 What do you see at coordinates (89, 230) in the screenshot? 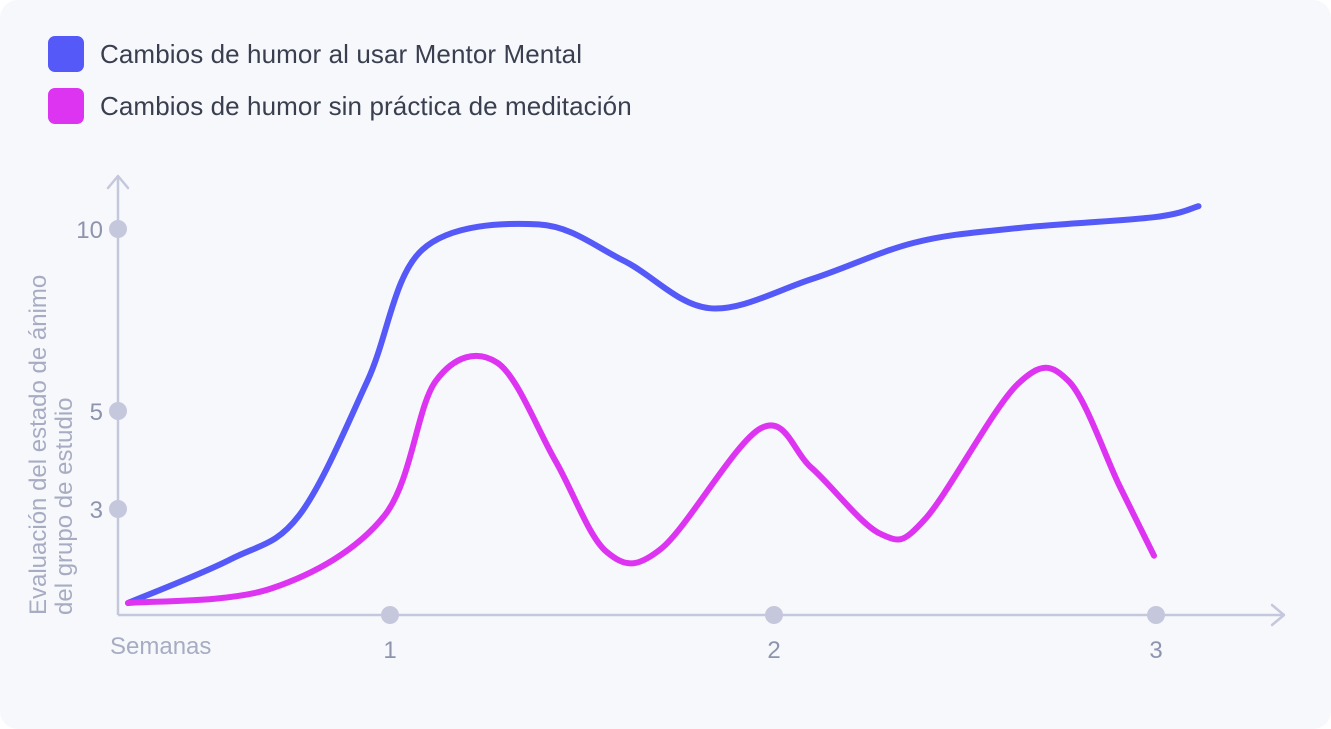
I see `y-tick-label-10: 10` at bounding box center [89, 230].